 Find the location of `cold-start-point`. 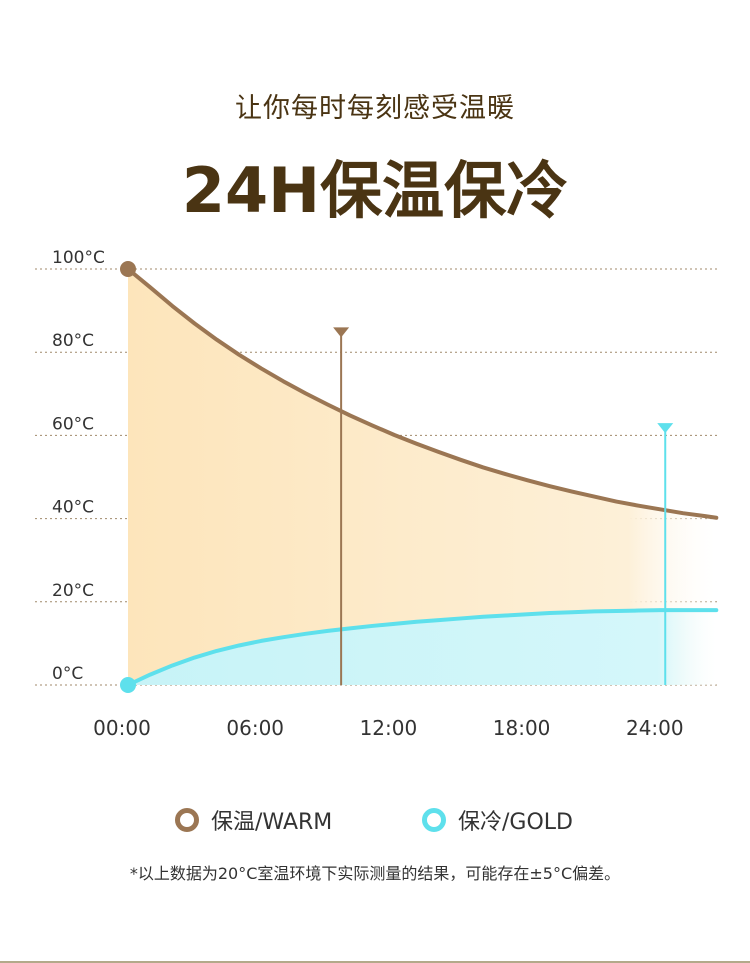

cold-start-point is located at coordinates (128, 685).